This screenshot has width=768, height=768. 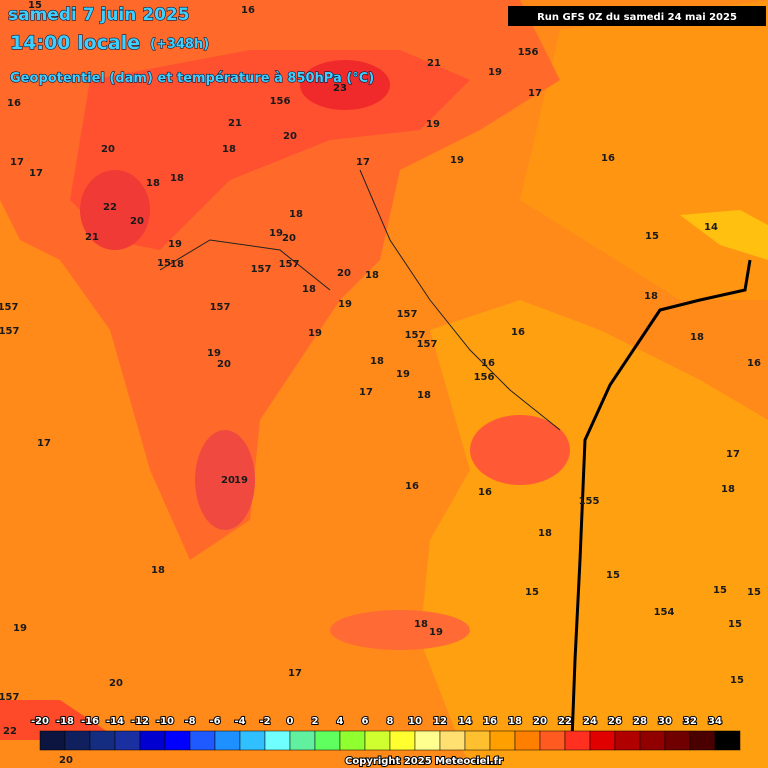 What do you see at coordinates (715, 721) in the screenshot?
I see `colorbar-label: 34` at bounding box center [715, 721].